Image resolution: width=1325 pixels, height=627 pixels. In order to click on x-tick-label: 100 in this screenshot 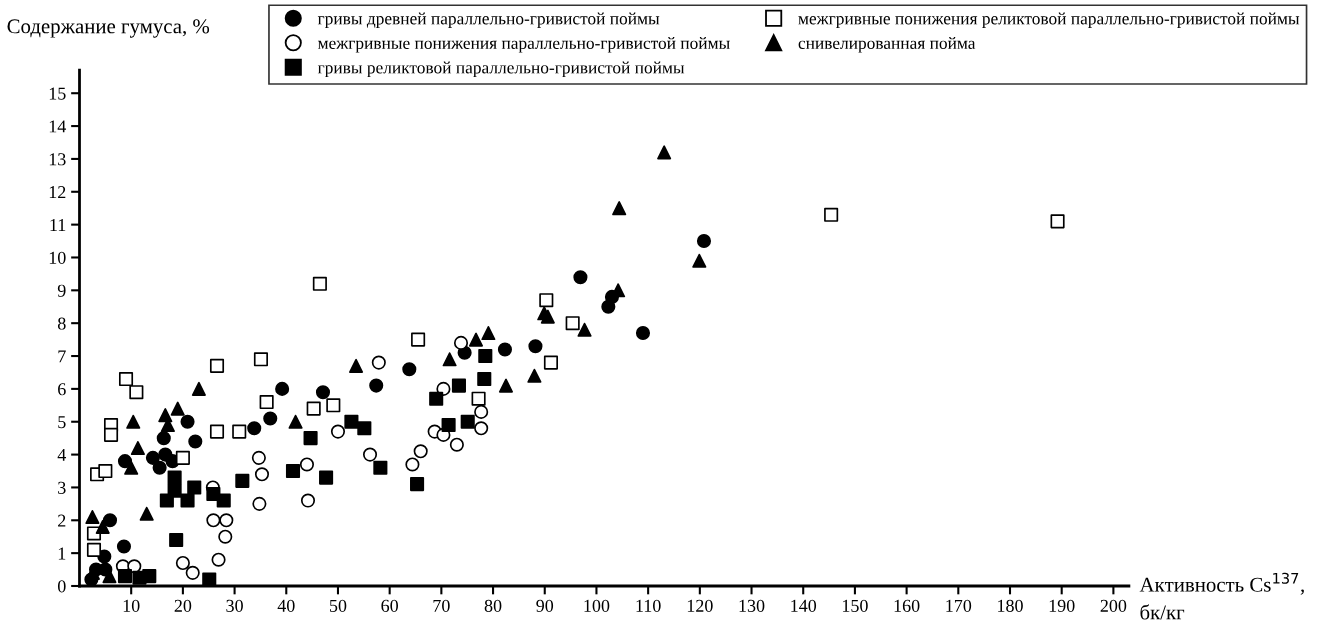, I will do `click(597, 605)`.